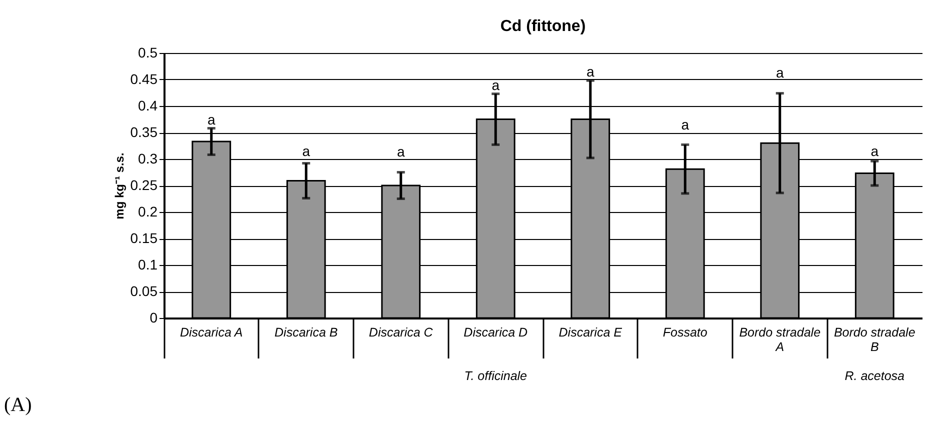 The height and width of the screenshot is (428, 934). Describe the element at coordinates (144, 185) in the screenshot. I see `y-tick-label: 0.25` at that location.